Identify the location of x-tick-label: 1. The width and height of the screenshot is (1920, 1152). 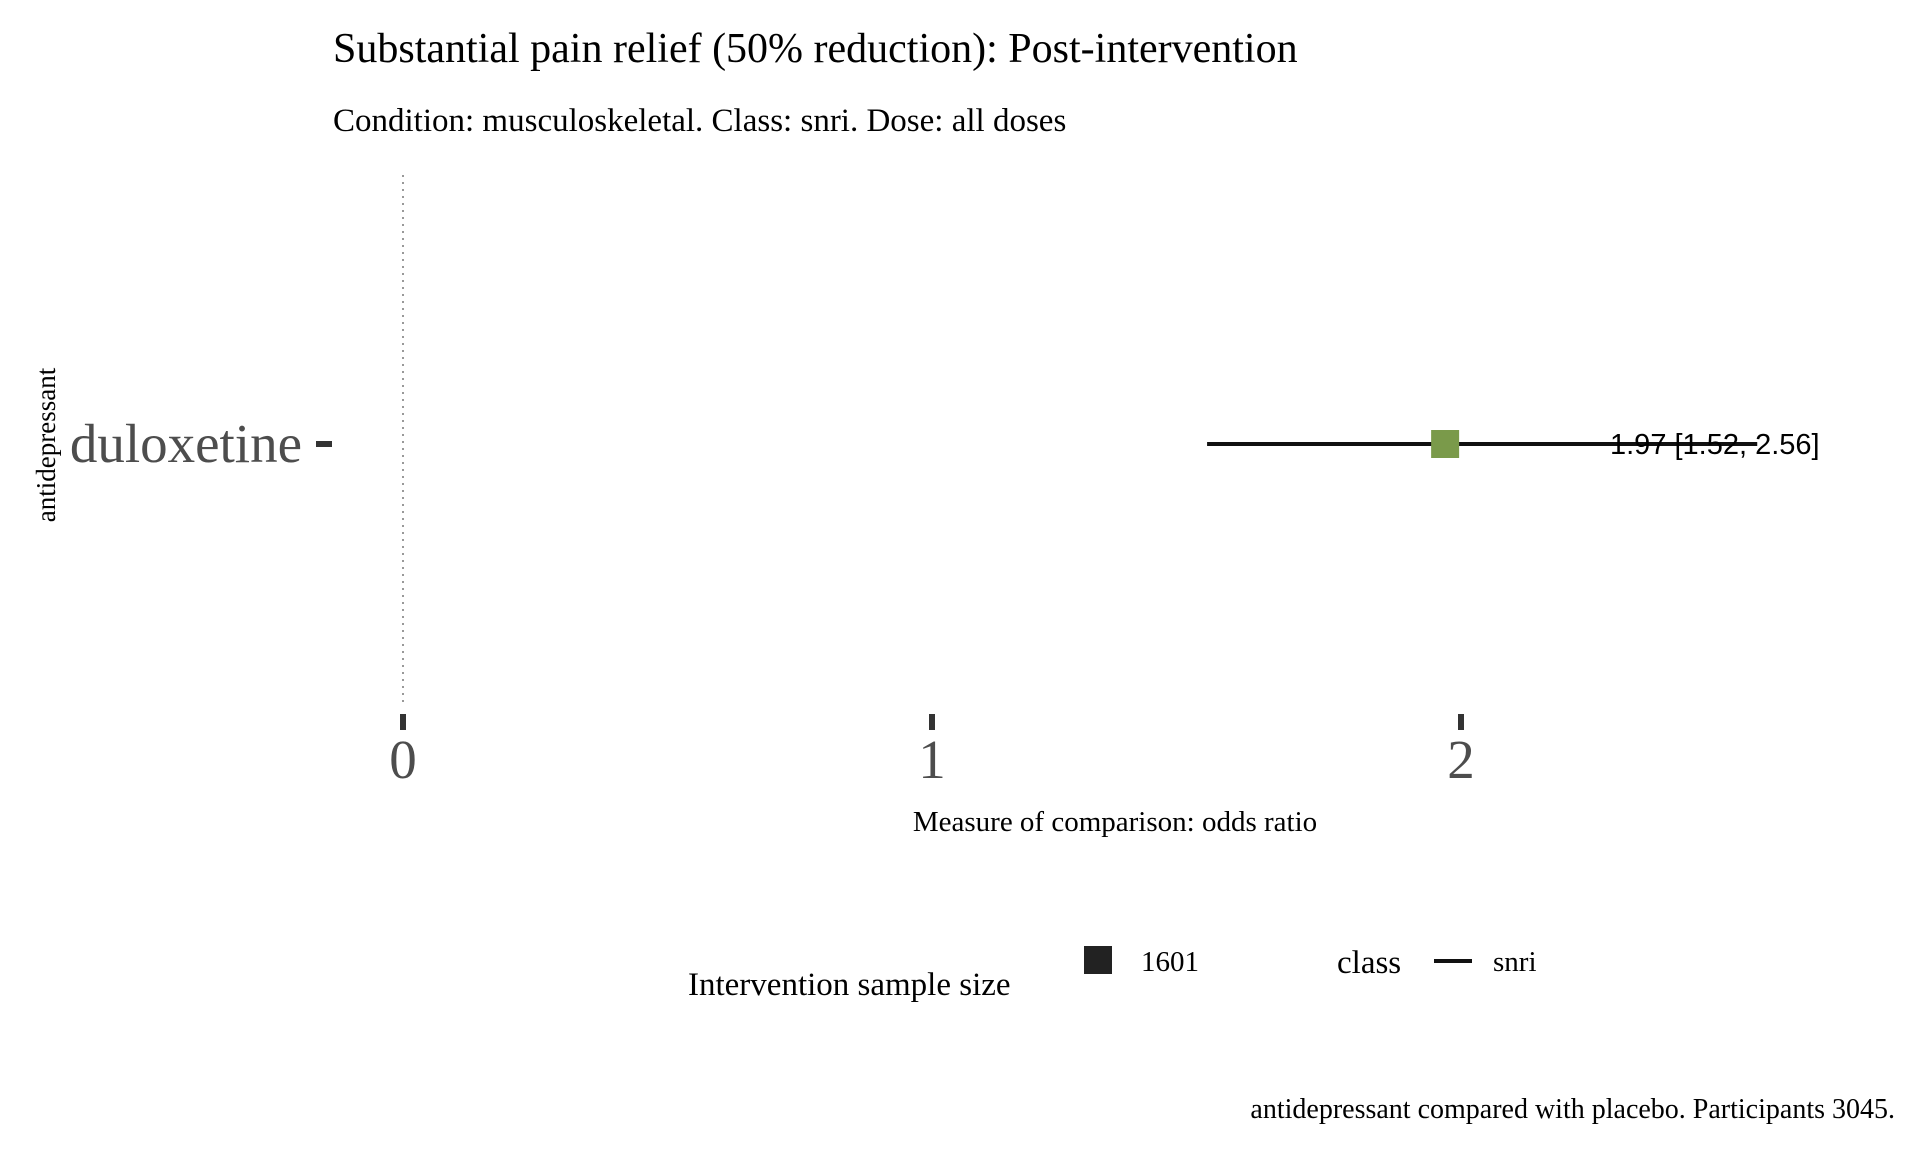
(932, 759).